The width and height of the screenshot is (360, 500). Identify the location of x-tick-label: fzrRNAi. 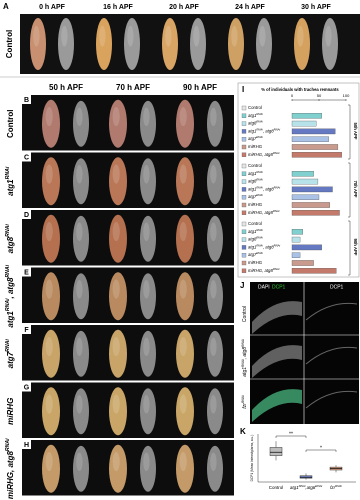
(336, 487).